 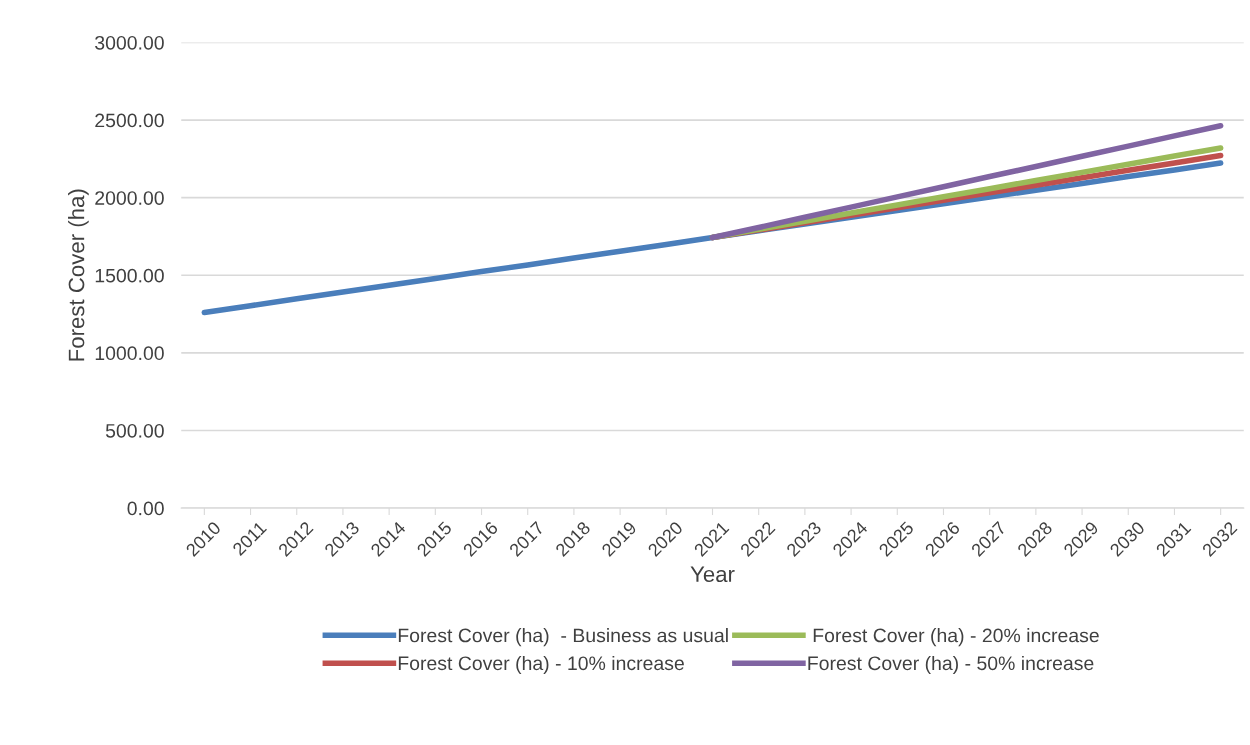 I want to click on legend-label: Forest Cover (ha) - 10% increase, so click(x=541, y=664).